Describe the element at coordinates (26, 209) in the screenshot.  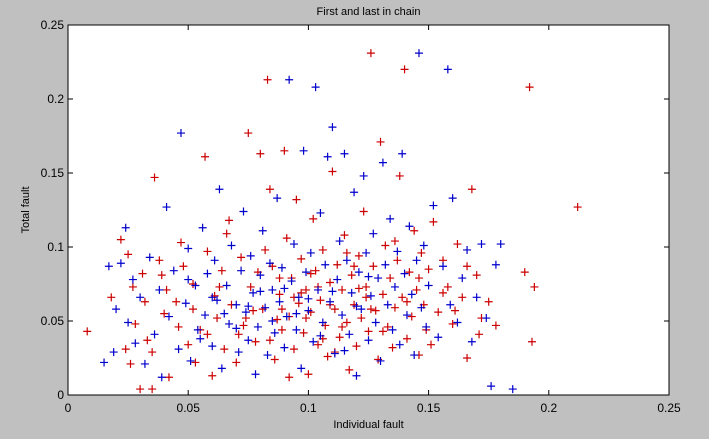
I see `y-axis-label: Total fault` at that location.